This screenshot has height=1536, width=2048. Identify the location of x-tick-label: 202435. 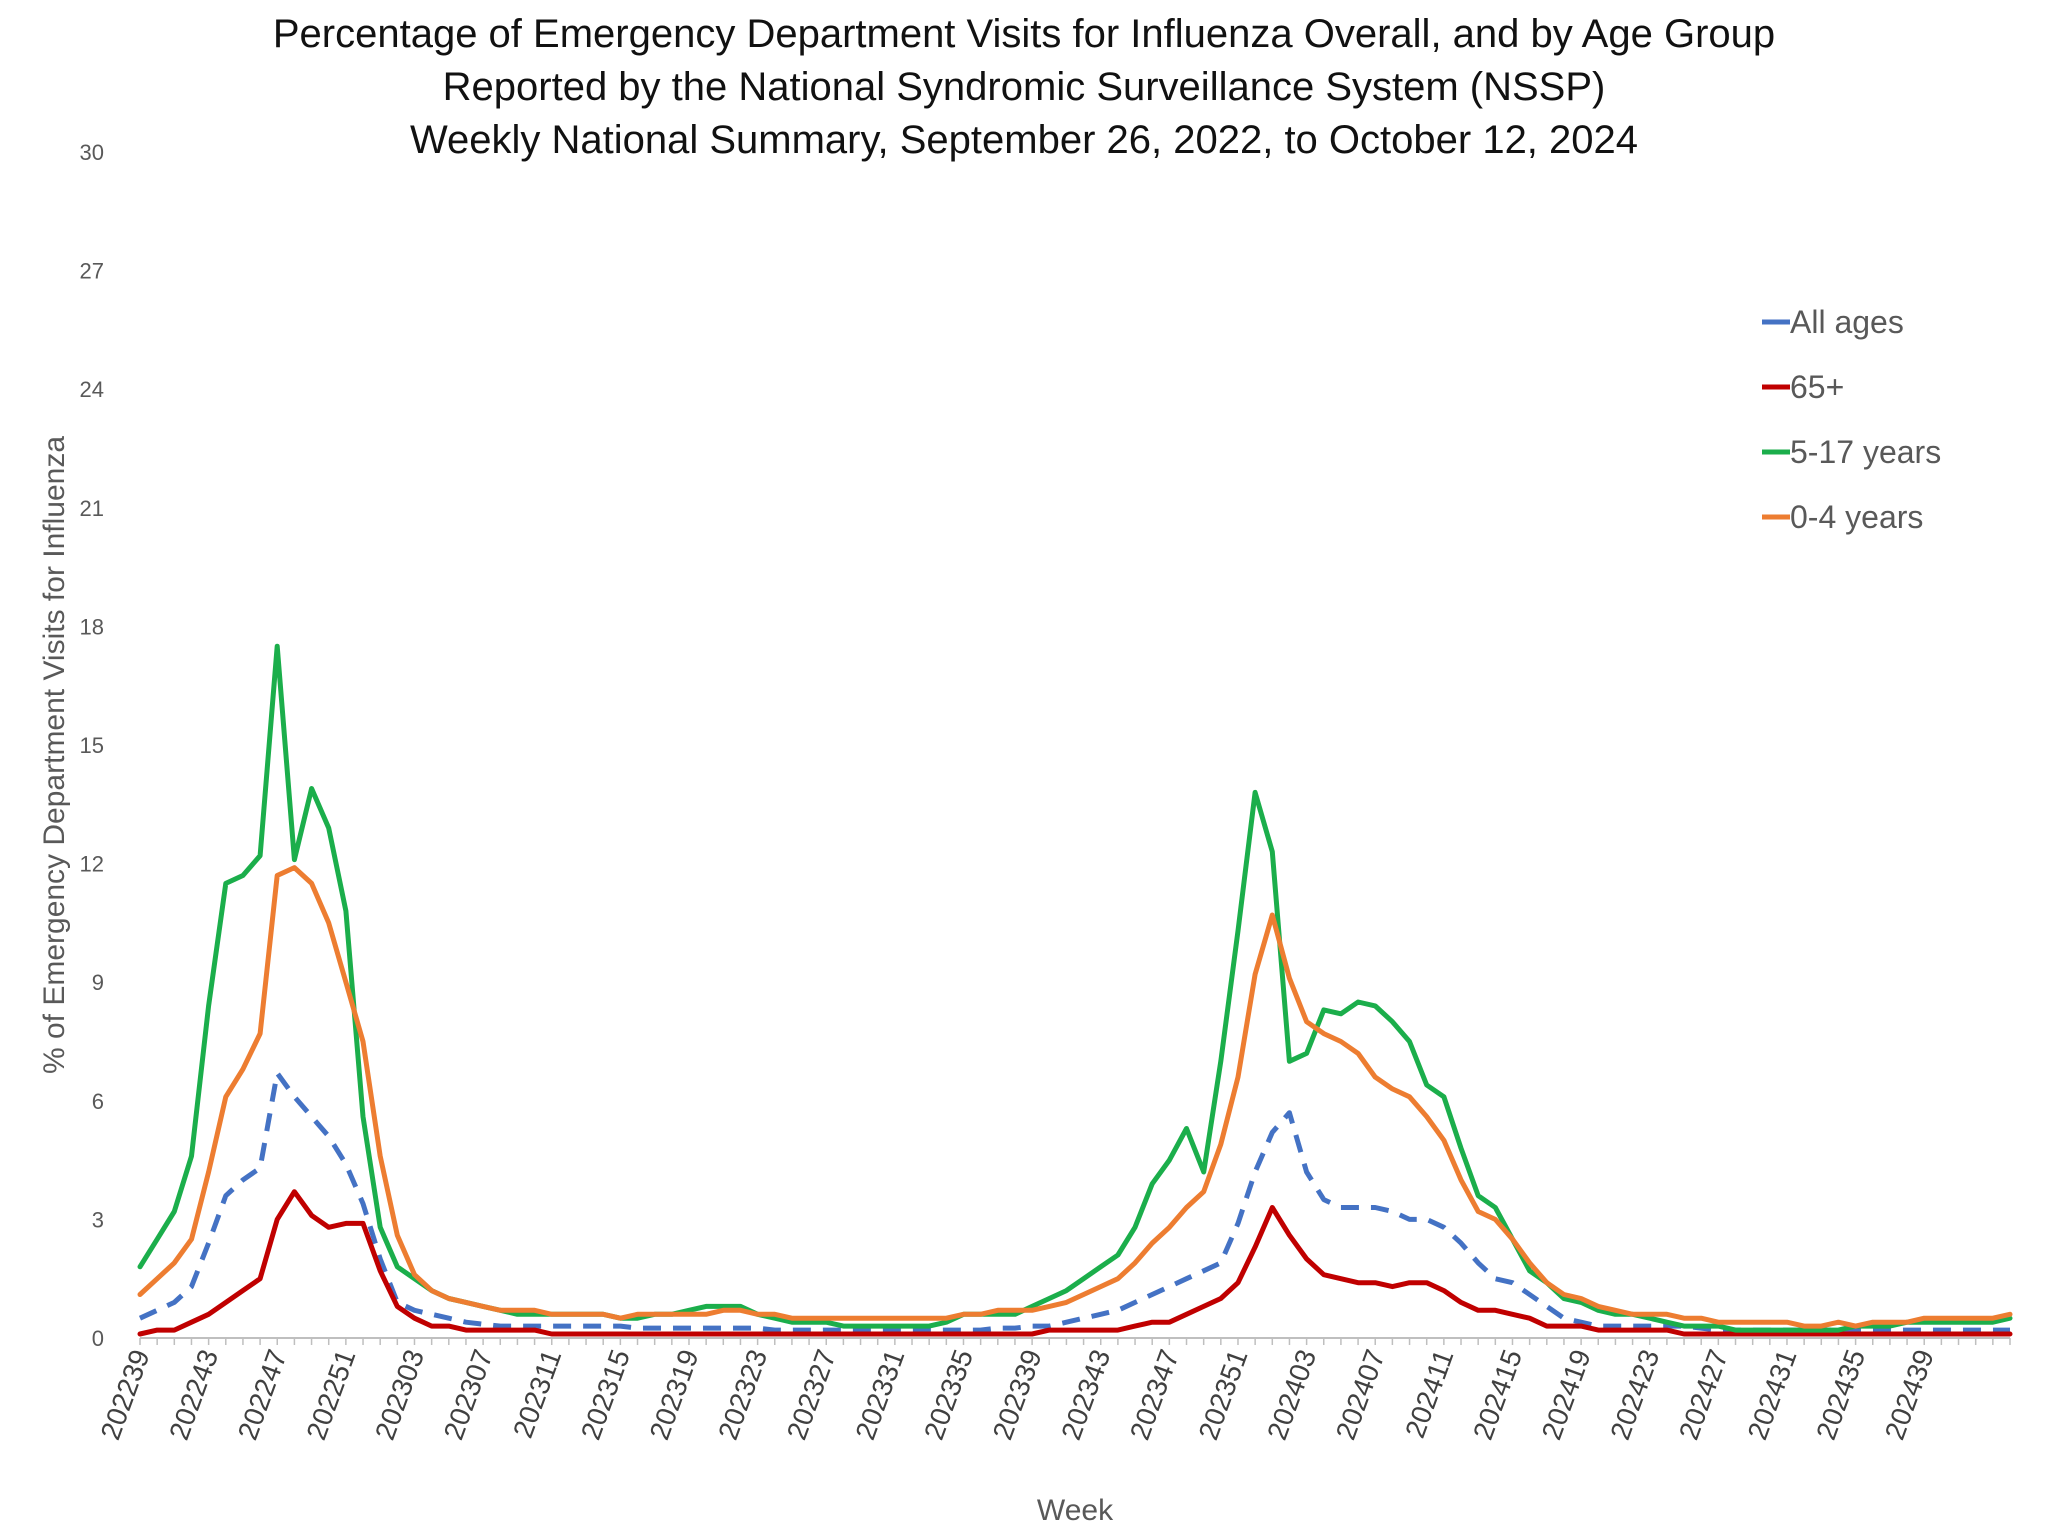
(1840, 1394).